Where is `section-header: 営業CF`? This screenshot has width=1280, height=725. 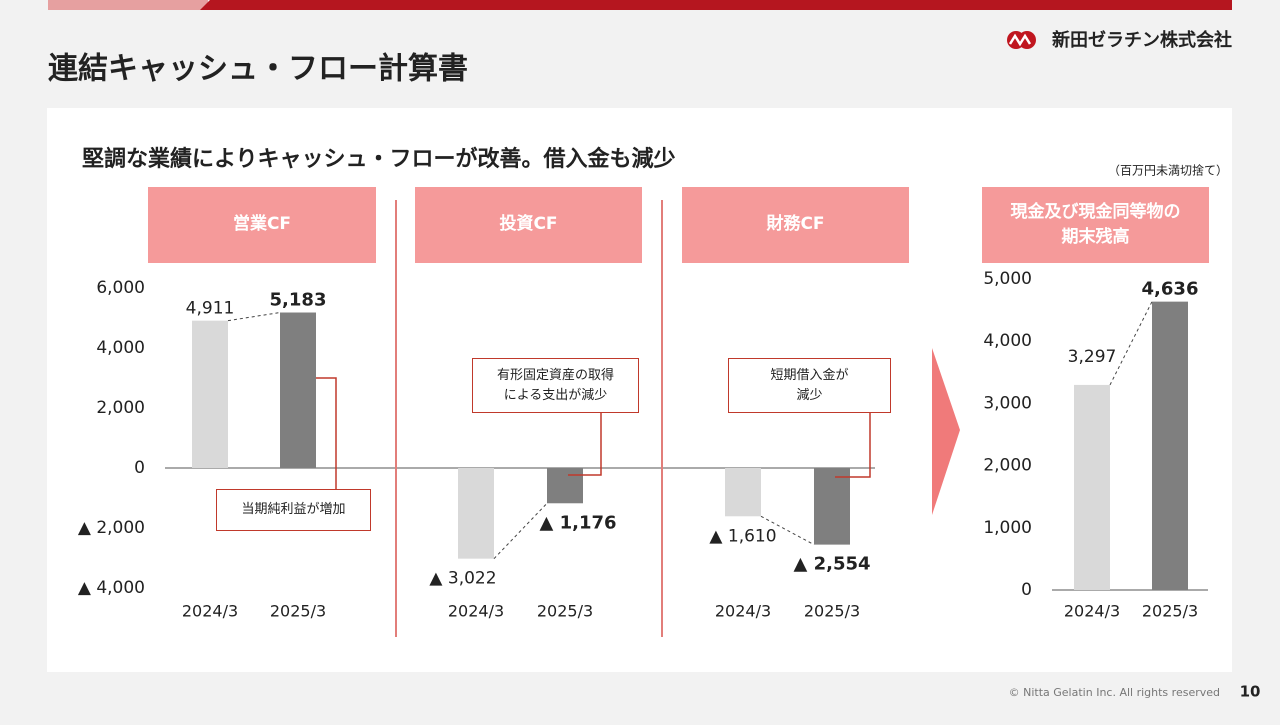 section-header: 営業CF is located at coordinates (262, 225).